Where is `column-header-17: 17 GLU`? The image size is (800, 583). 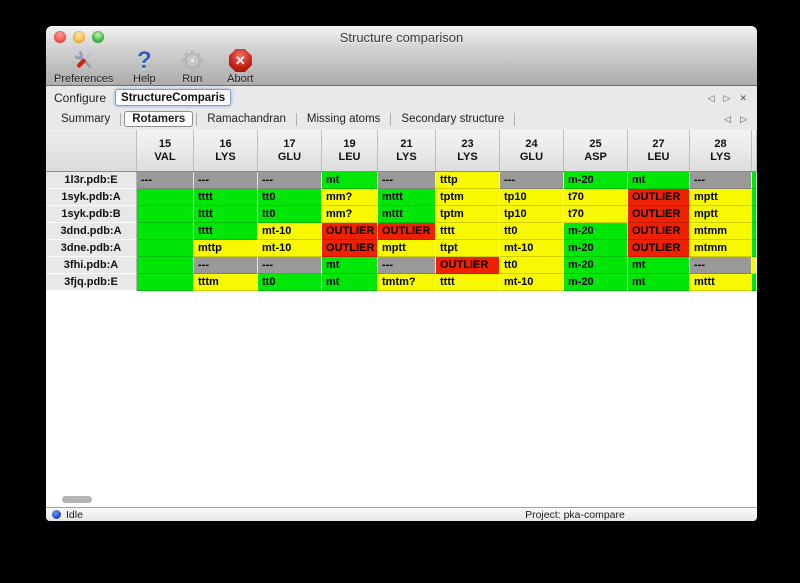
column-header-17: 17 GLU is located at coordinates (290, 150).